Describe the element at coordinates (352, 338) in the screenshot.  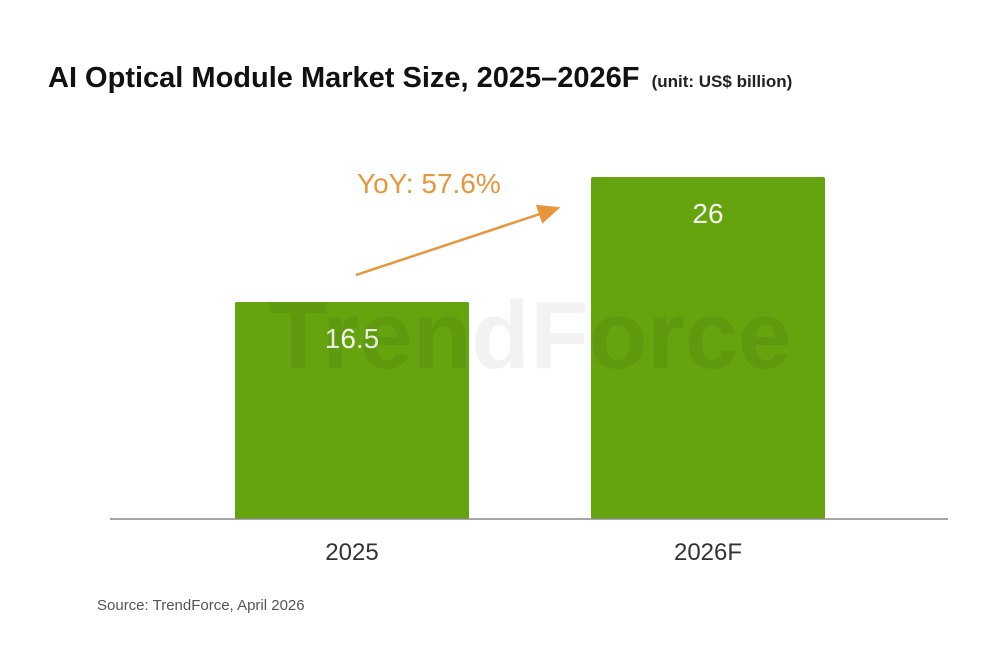
I see `data-label-2025: 16.5` at that location.